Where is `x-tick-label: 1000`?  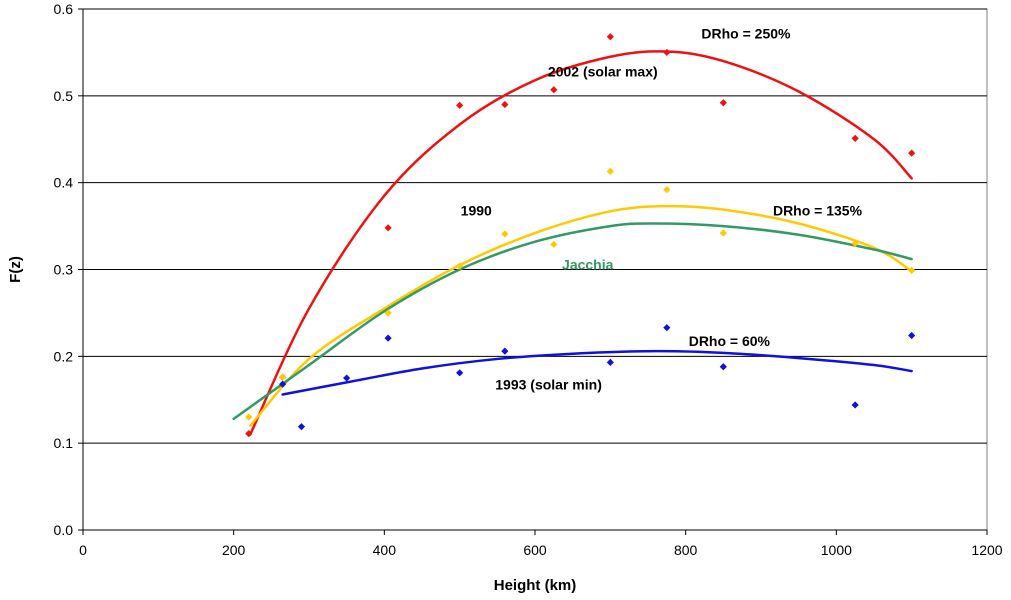
x-tick-label: 1000 is located at coordinates (836, 550).